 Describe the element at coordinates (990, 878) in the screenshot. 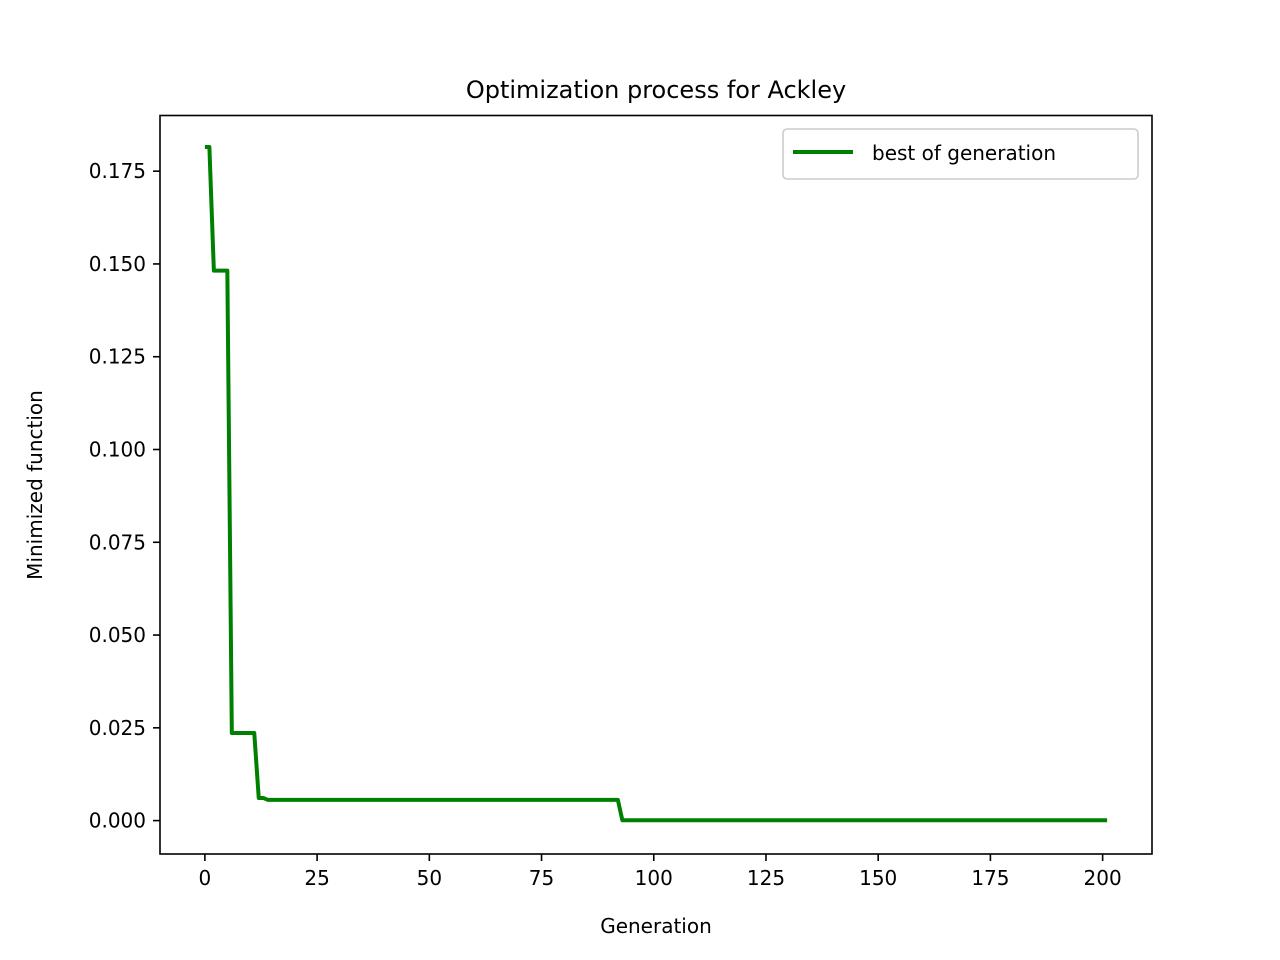

I see `x-tick-label: 175` at that location.